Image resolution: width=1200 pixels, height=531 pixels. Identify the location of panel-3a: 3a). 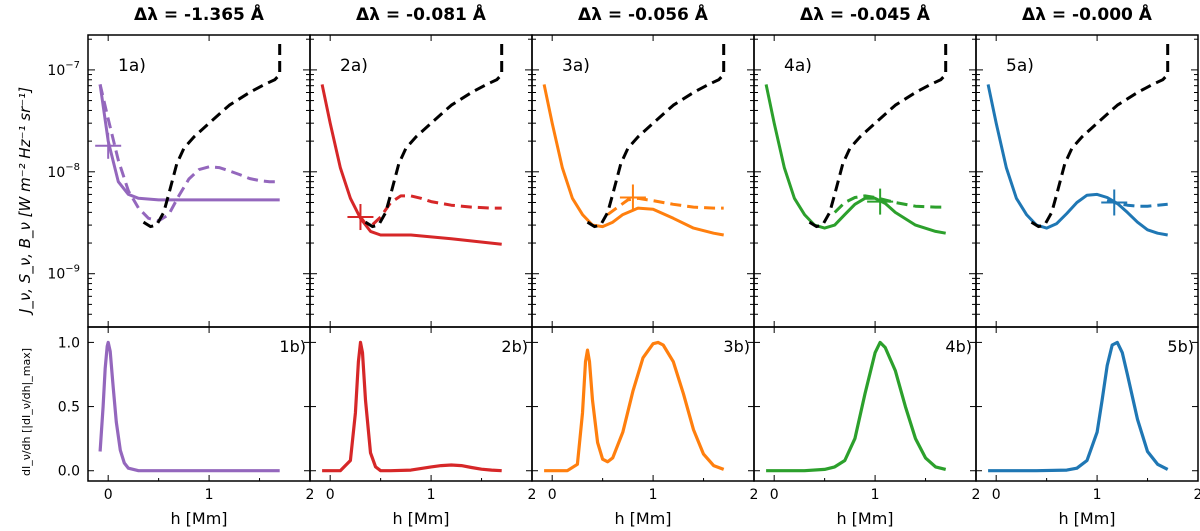
(643, 181).